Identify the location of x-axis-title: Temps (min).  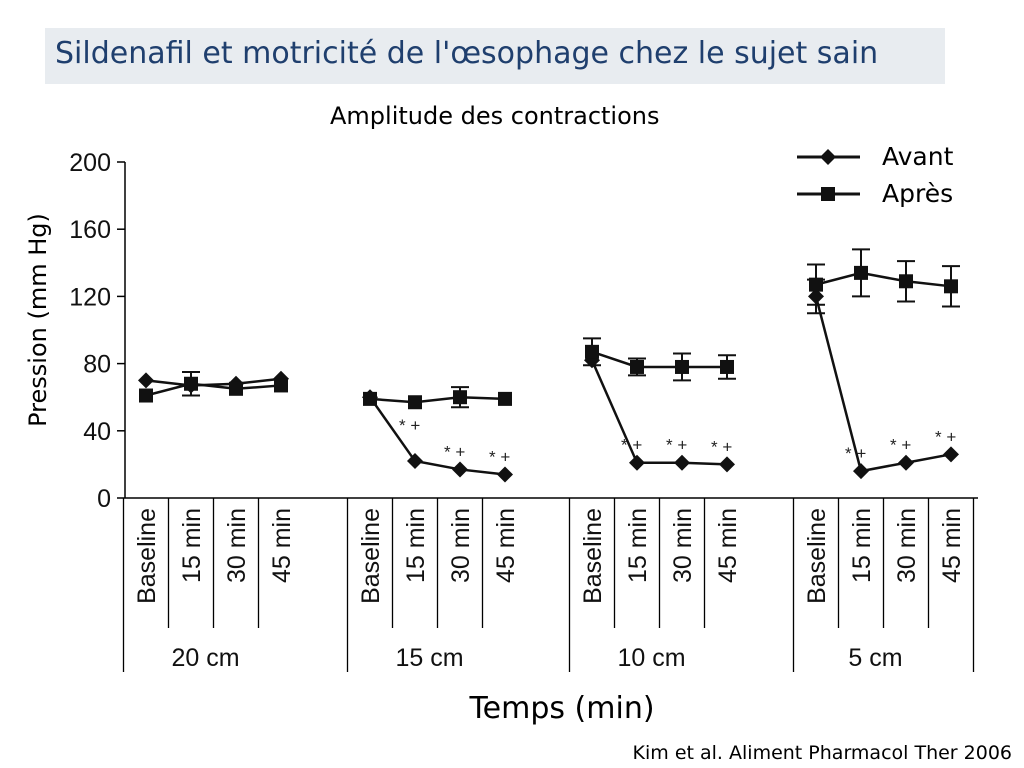
(561, 708).